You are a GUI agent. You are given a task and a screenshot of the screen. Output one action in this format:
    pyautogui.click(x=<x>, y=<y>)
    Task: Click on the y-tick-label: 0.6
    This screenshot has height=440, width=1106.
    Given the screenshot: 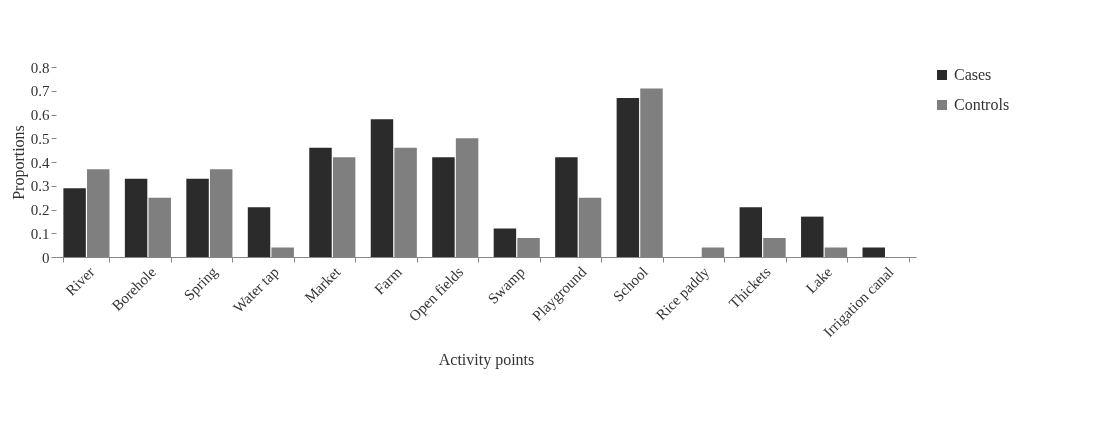 What is the action you would take?
    pyautogui.click(x=40, y=115)
    